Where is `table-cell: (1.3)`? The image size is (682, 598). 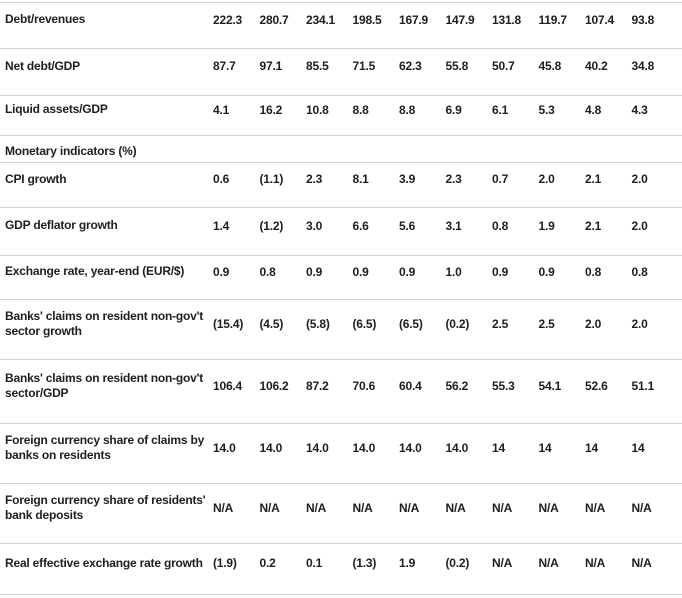
table-cell: (1.3) is located at coordinates (364, 563).